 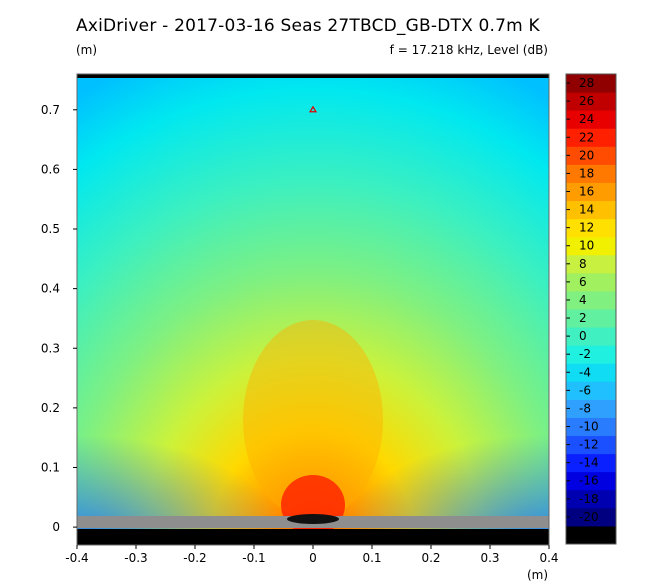 I want to click on colorbar-label: 14, so click(x=586, y=210).